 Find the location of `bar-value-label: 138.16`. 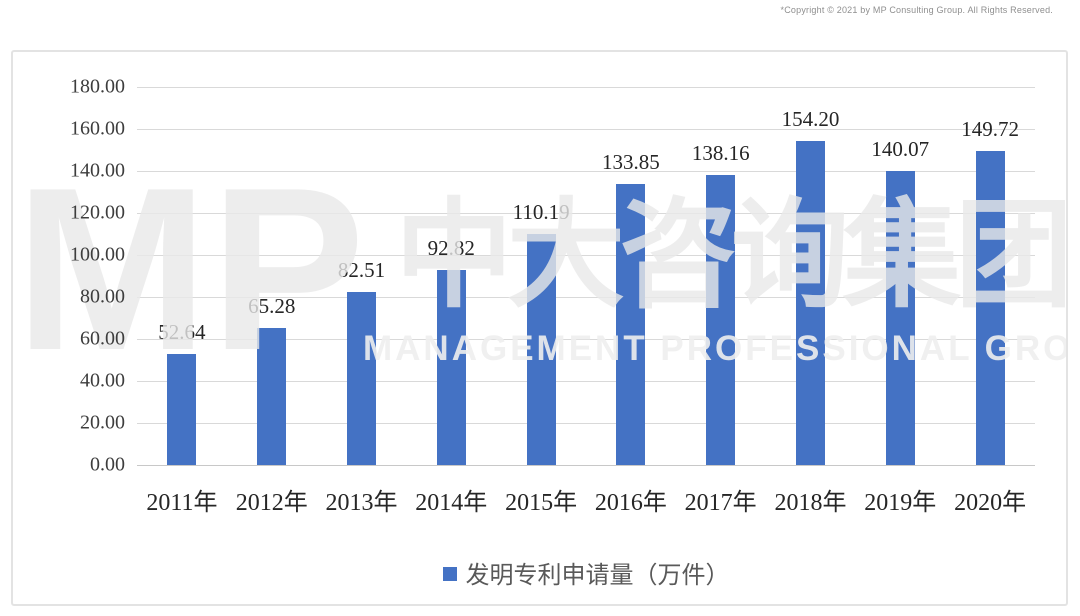

bar-value-label: 138.16 is located at coordinates (720, 152).